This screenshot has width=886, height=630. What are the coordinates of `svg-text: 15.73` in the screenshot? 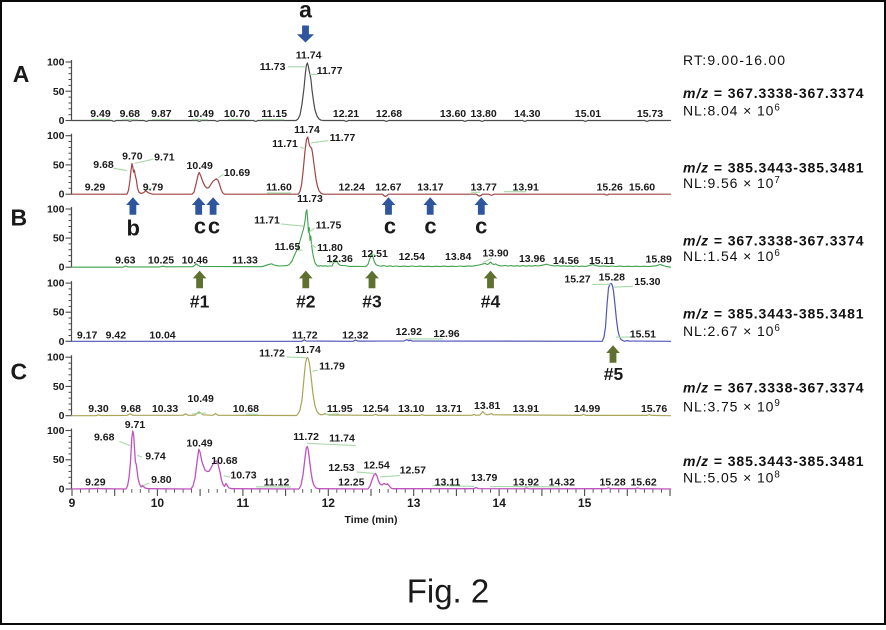 It's located at (650, 114).